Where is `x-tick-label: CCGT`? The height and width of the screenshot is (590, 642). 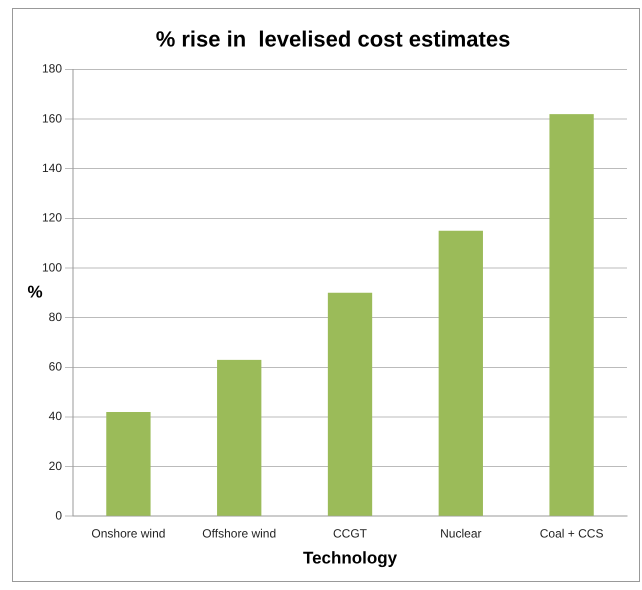
x-tick-label: CCGT is located at coordinates (350, 533).